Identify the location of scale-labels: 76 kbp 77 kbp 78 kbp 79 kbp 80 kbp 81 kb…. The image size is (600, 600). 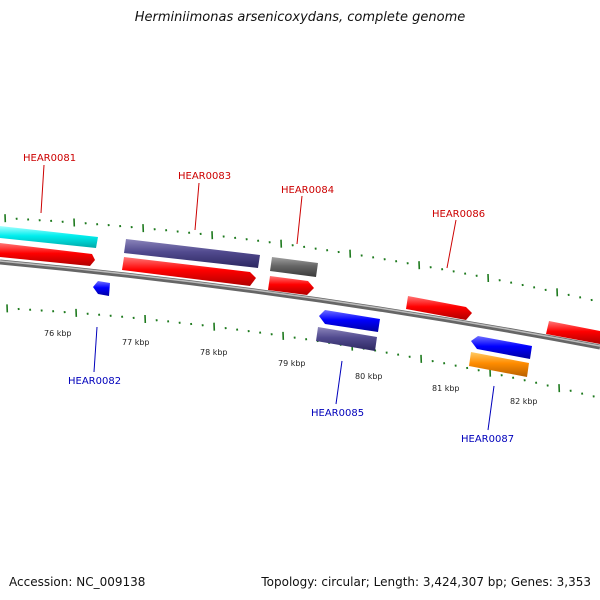
(291, 367).